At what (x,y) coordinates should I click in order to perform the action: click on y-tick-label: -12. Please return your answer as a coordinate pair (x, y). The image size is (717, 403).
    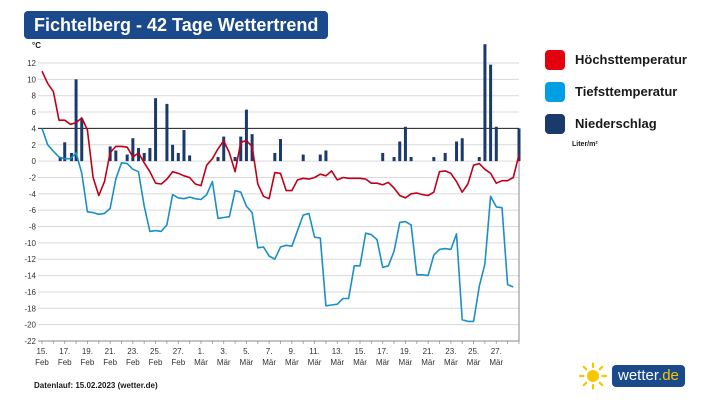
    Looking at the image, I should click on (30, 259).